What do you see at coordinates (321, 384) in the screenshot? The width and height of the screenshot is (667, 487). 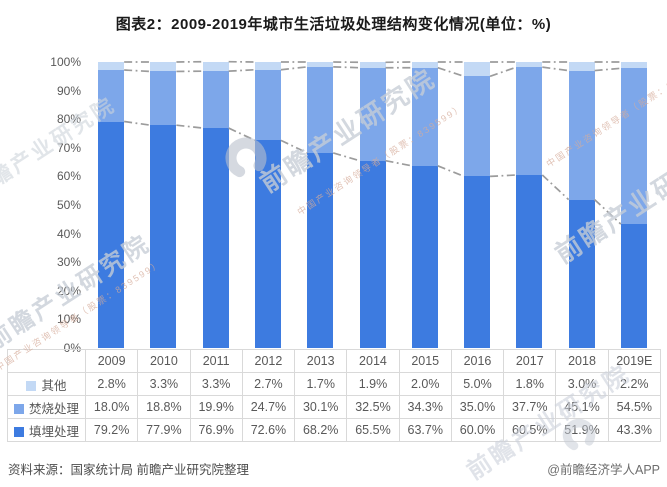 I see `table-value-cell: 1.7%` at bounding box center [321, 384].